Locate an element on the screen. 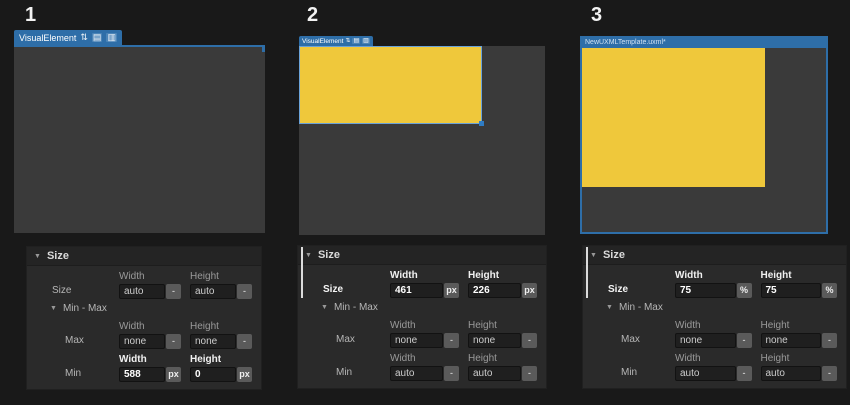 Image resolution: width=850 pixels, height=405 pixels. size-height-field: auto - is located at coordinates (221, 291).